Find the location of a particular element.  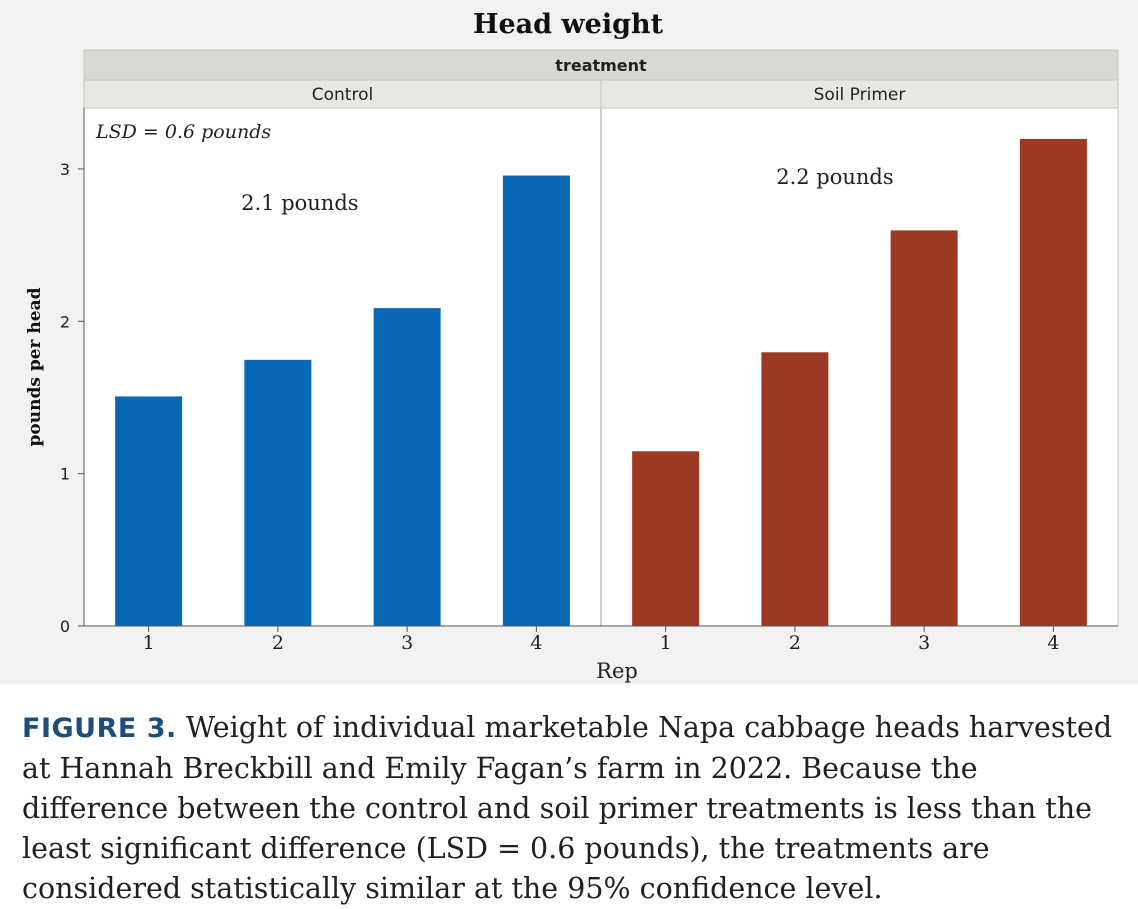

facet-variable-label: treatment is located at coordinates (601, 65).